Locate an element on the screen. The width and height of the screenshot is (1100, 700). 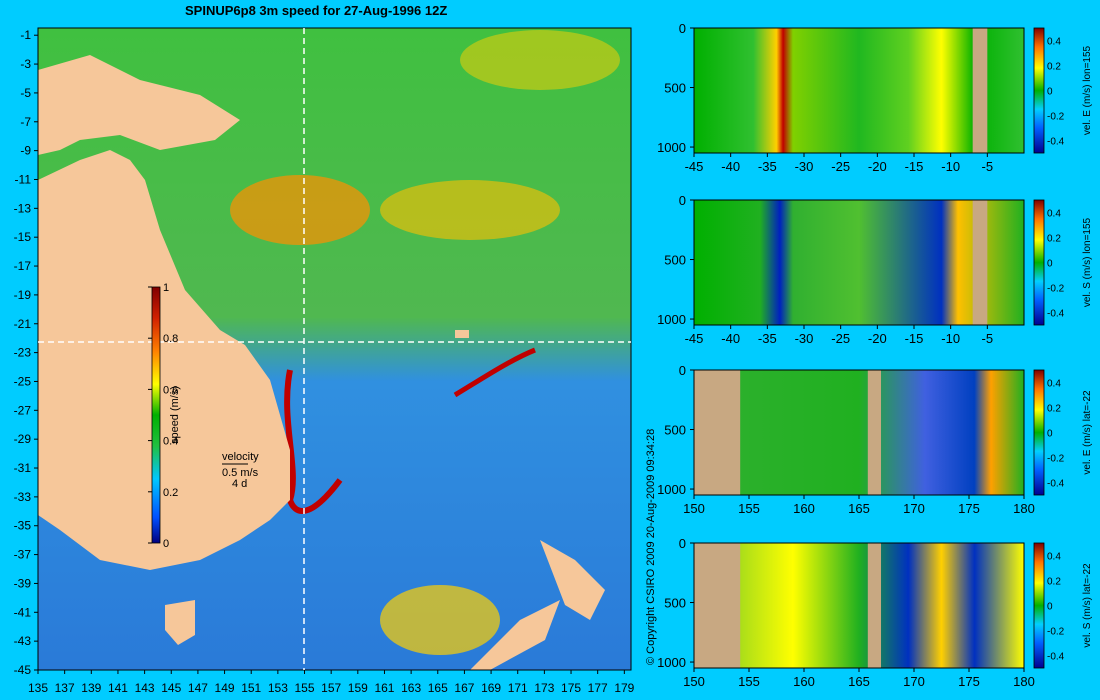
lat-tick-label: -43 is located at coordinates (23, 641).